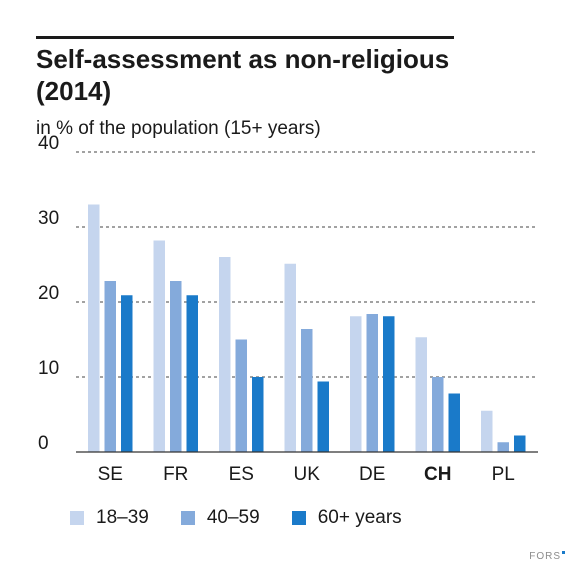 The image size is (575, 570). I want to click on y-tick-label: 10, so click(48, 368).